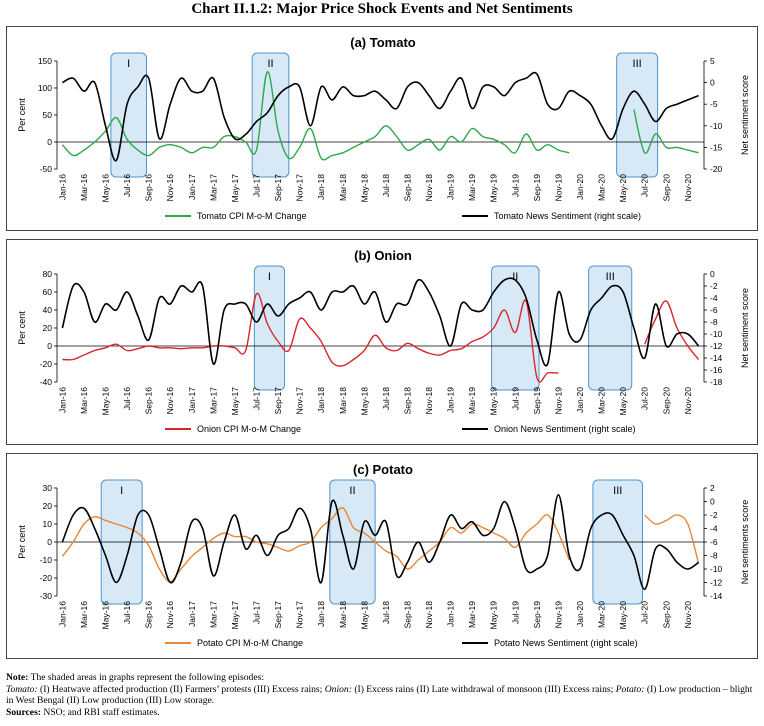  I want to click on potato-right-tick-label: -12, so click(716, 583).